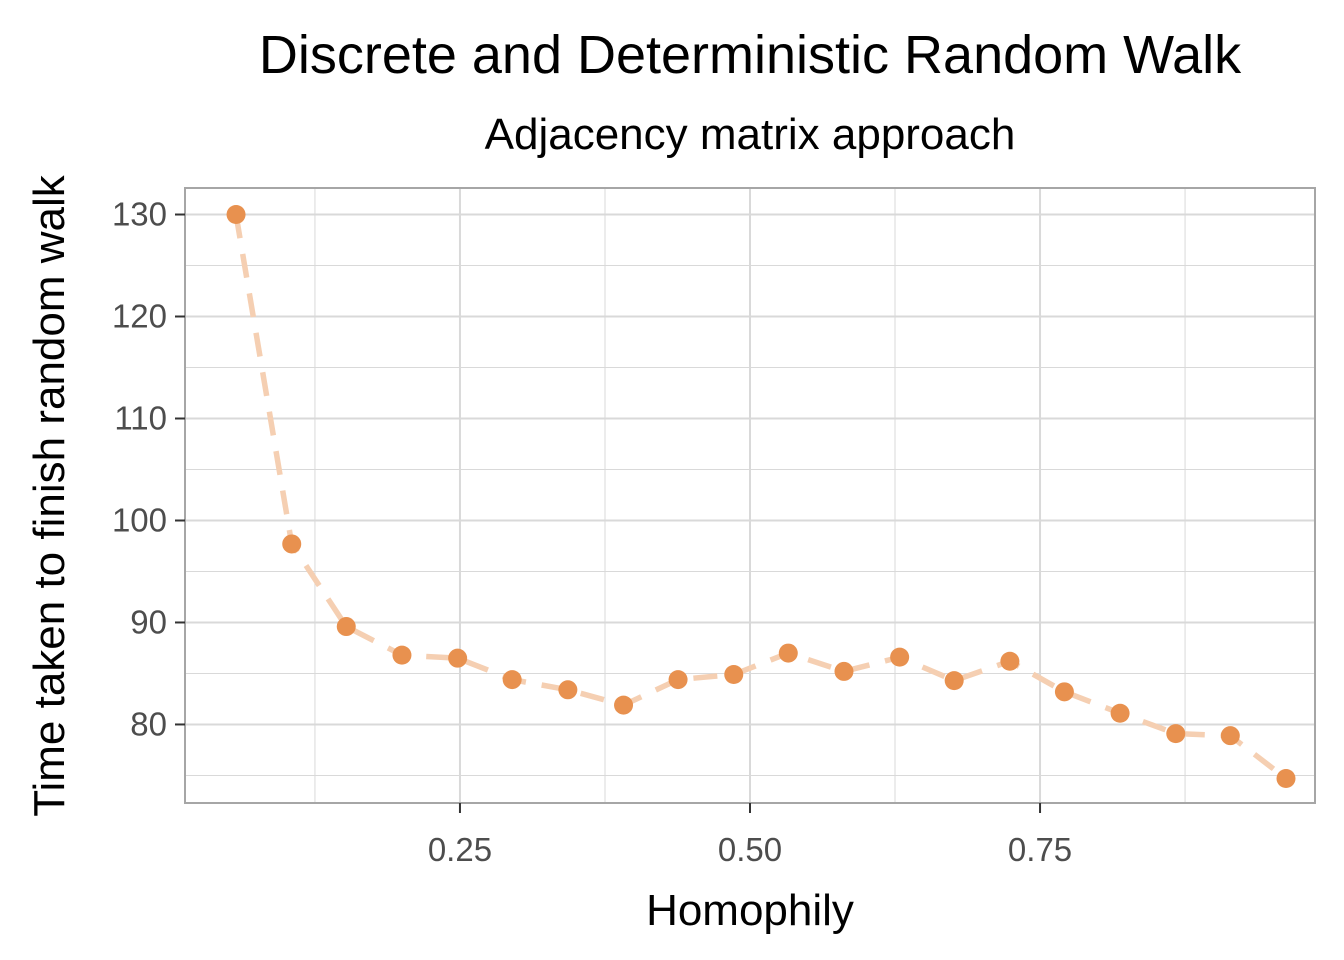  I want to click on y-tick-label: 120, so click(139, 316).